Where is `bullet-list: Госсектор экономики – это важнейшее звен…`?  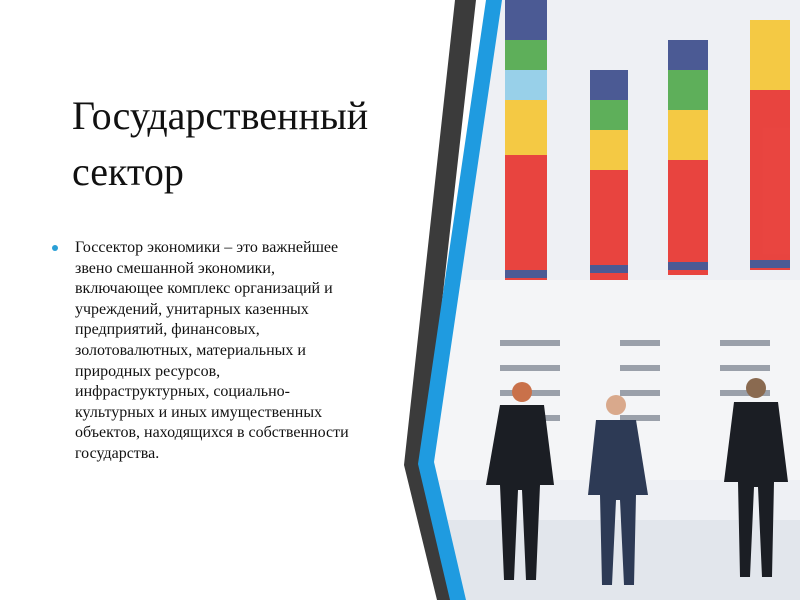
bullet-list: Госсектор экономики – это важнейшее звен… is located at coordinates (202, 351).